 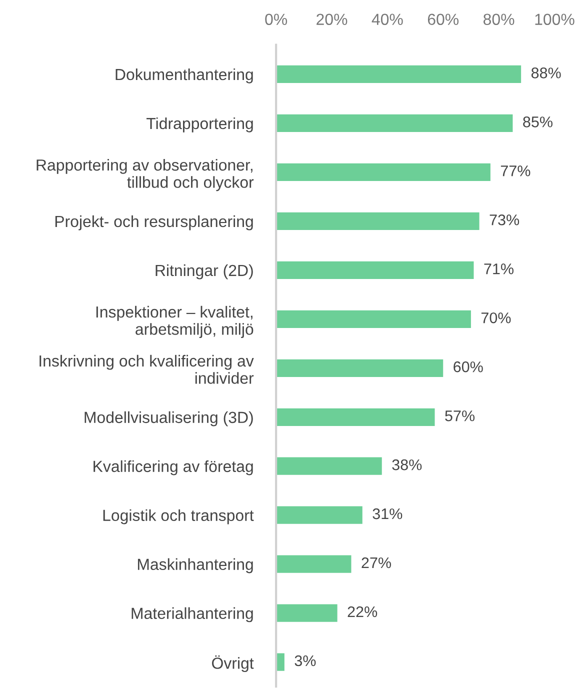 What do you see at coordinates (168, 418) in the screenshot?
I see `y-tick-label: Modellvisualisering (3D)` at bounding box center [168, 418].